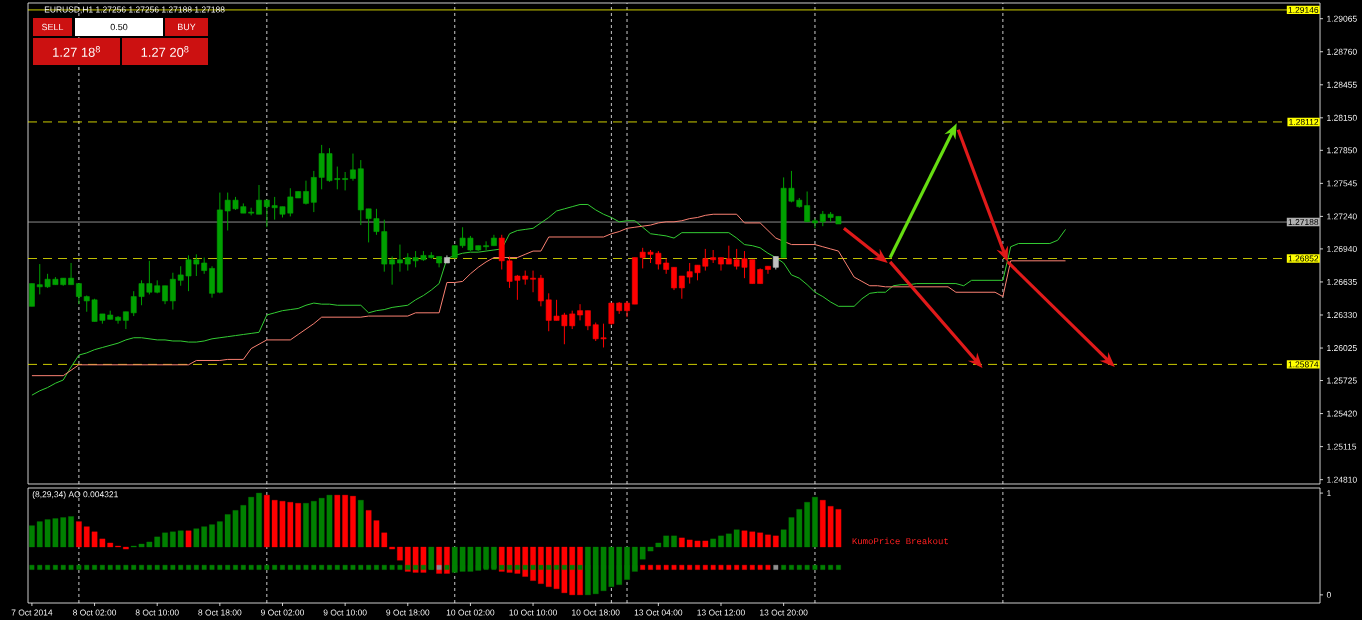 The image size is (1362, 620). Describe the element at coordinates (32, 612) in the screenshot. I see `x-tick-label: 7 Oct 2014` at that location.